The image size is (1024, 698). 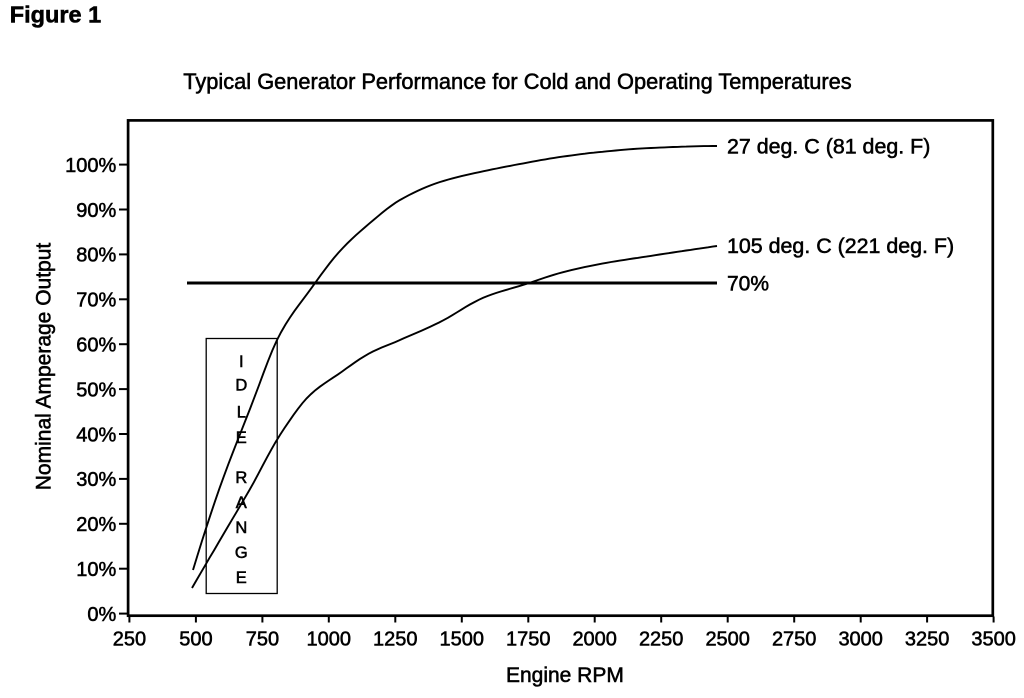 I want to click on svg-text: 750, so click(x=262, y=640).